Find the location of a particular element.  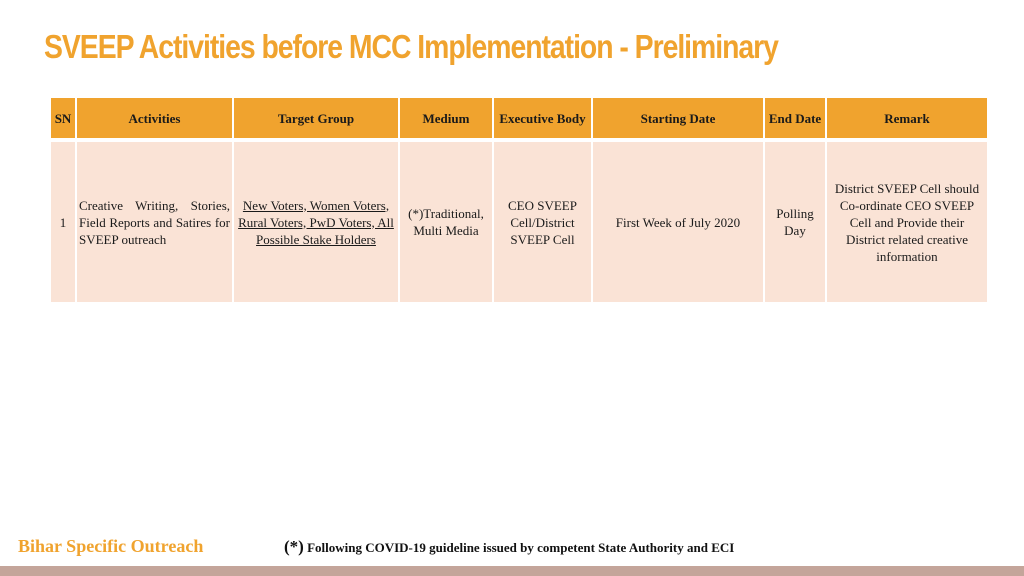

footer-label: Bihar Specific Outreach is located at coordinates (111, 546).